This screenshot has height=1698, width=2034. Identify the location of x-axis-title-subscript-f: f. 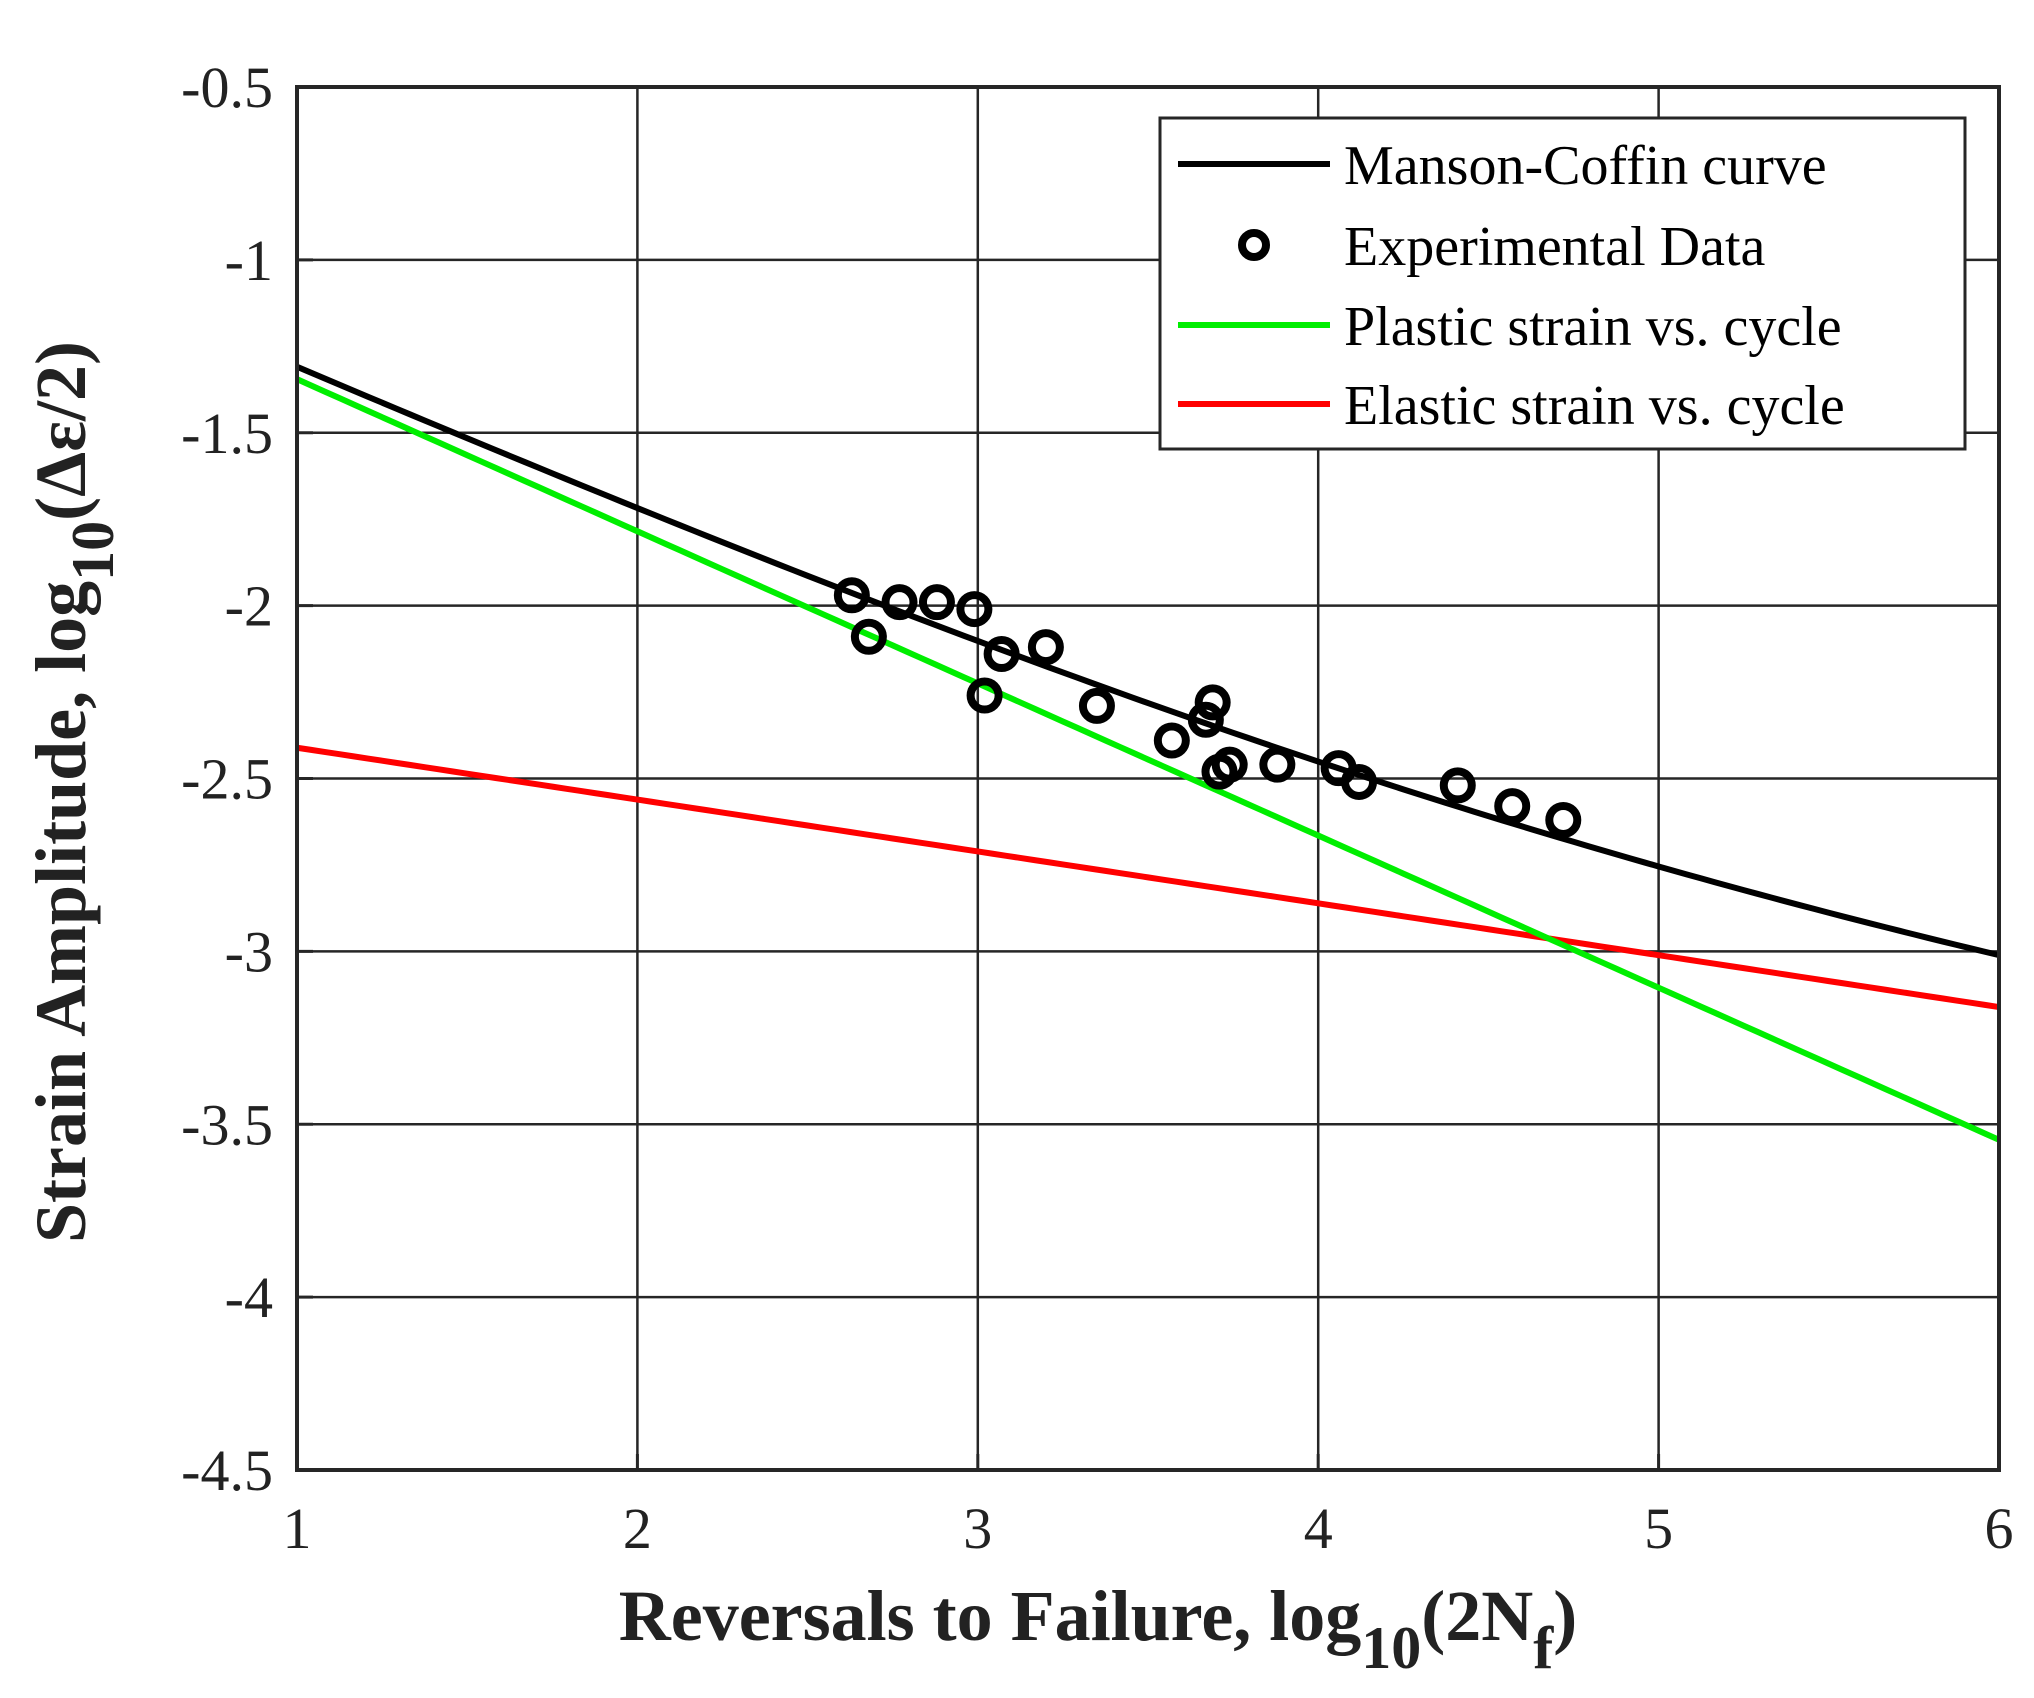
(1543, 1648).